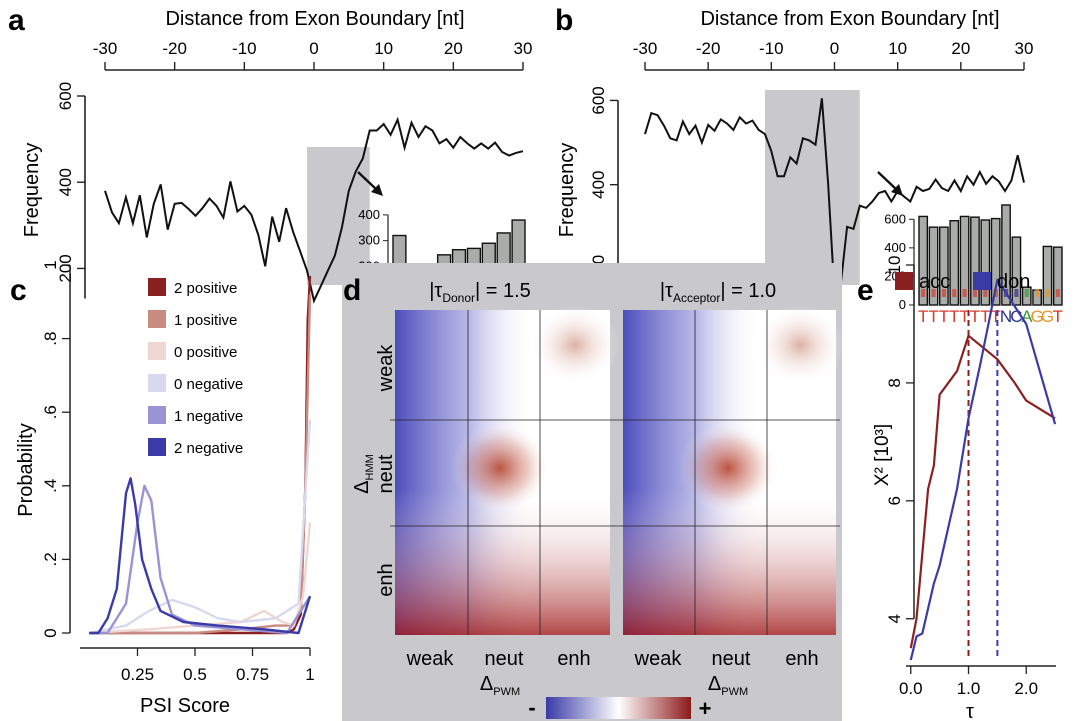 Image resolution: width=1075 pixels, height=721 pixels. Describe the element at coordinates (531, 707) in the screenshot. I see `colorbar-low-label: -` at that location.